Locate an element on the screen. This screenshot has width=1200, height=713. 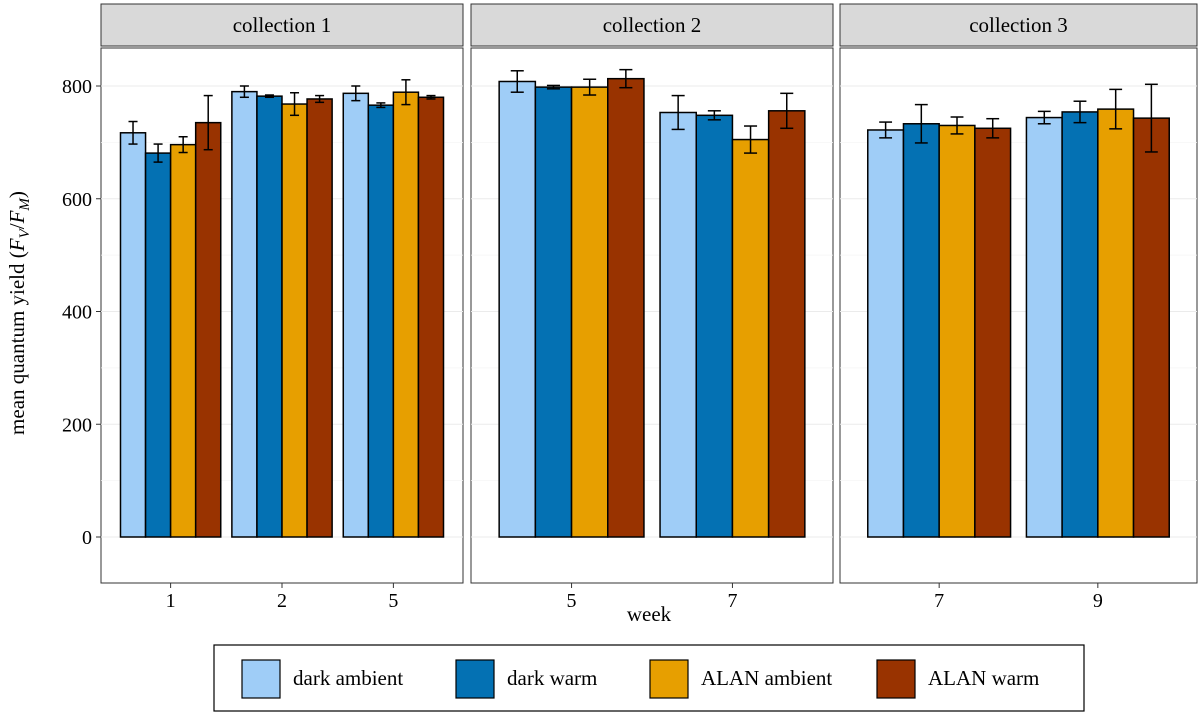
legend-label: ALAN warm is located at coordinates (983, 678).